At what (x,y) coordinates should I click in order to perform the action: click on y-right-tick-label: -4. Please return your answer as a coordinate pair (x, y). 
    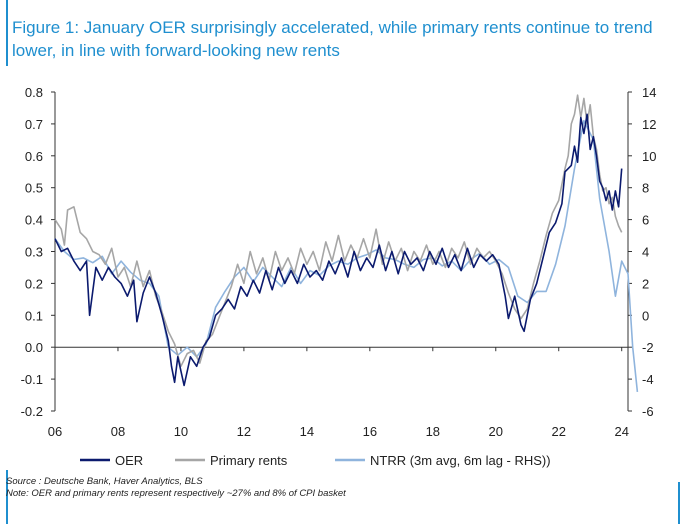
    Looking at the image, I should click on (648, 379).